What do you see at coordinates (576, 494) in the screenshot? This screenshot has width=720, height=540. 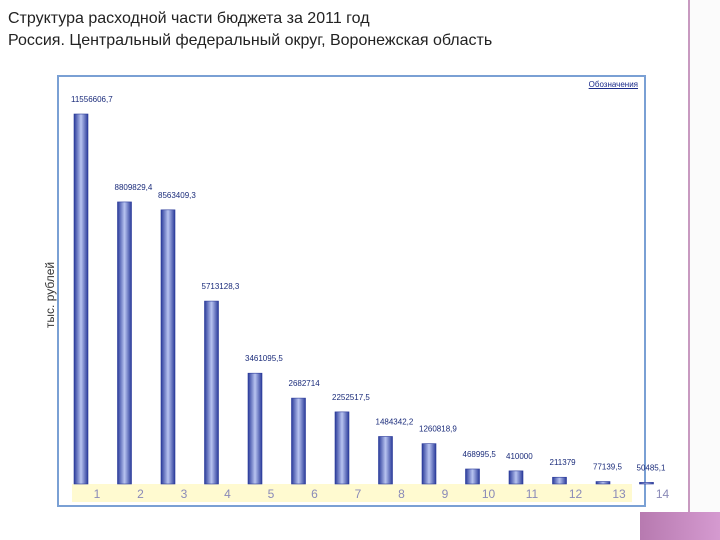 I see `x-tick-12: 12` at bounding box center [576, 494].